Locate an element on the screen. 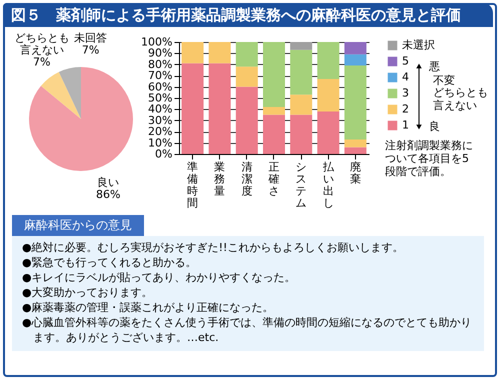 The image size is (500, 380). legend-label: 3 is located at coordinates (405, 93).